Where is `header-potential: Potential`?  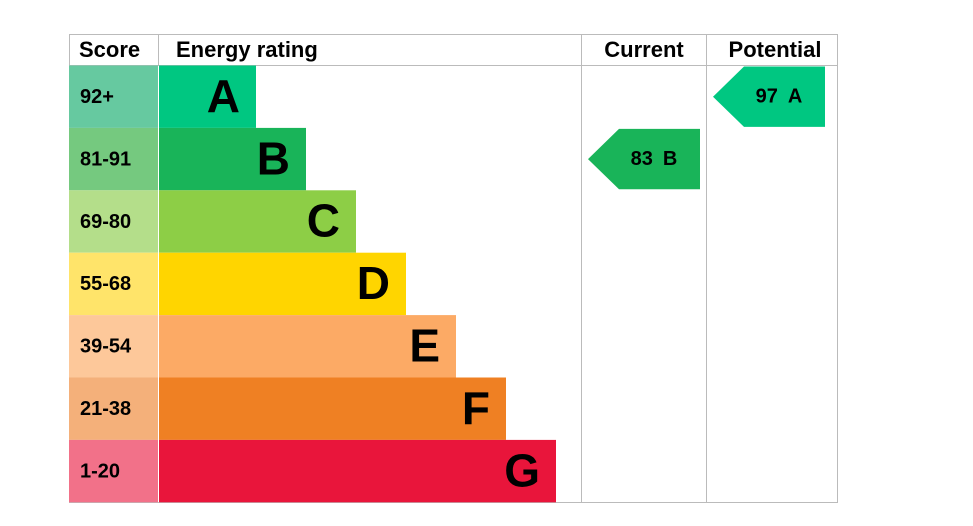
header-potential: Potential is located at coordinates (775, 49).